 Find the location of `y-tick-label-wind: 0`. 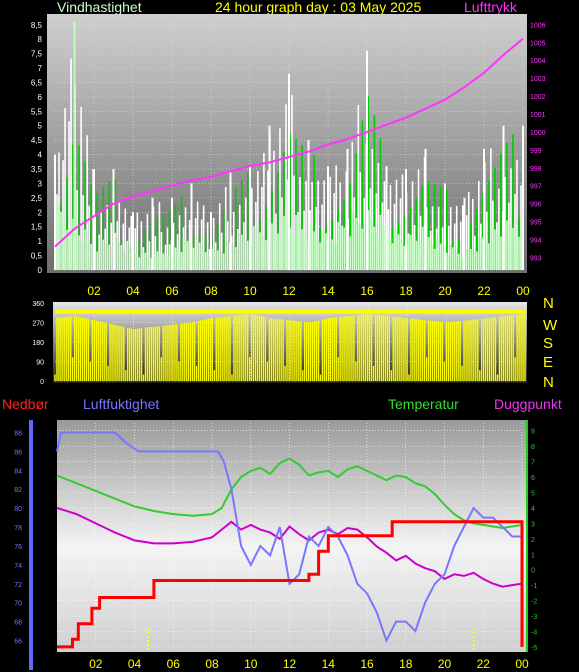

y-tick-label-wind: 0 is located at coordinates (40, 270).